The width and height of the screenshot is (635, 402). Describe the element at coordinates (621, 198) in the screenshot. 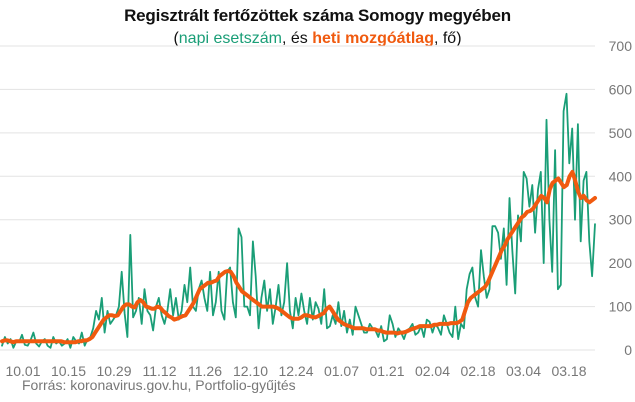

I see `y-axis-ticks: 0 100 200 300 400 500 600 700` at that location.